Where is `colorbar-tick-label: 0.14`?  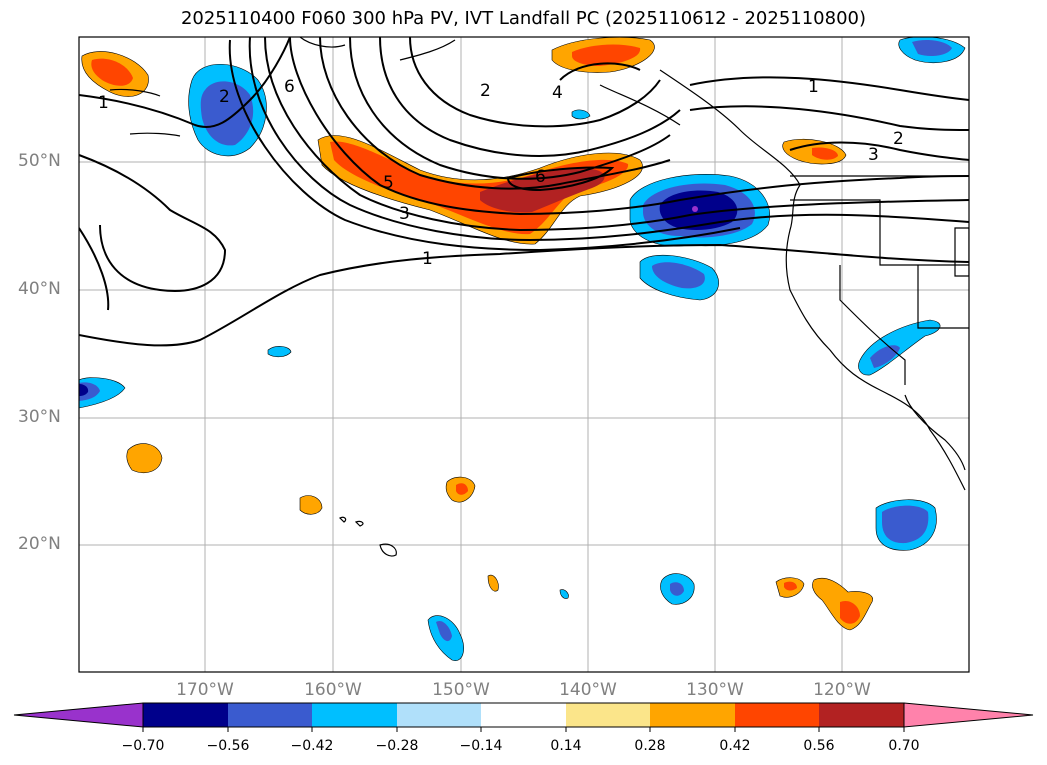
colorbar-tick-label: 0.14 is located at coordinates (566, 746).